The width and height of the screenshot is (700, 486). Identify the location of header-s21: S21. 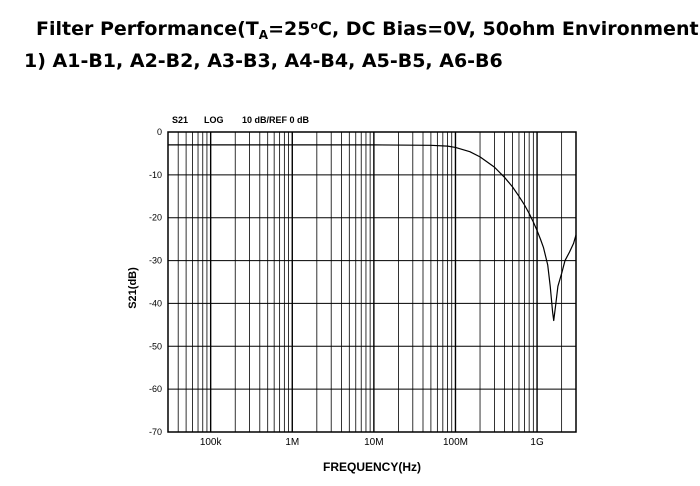
(180, 120).